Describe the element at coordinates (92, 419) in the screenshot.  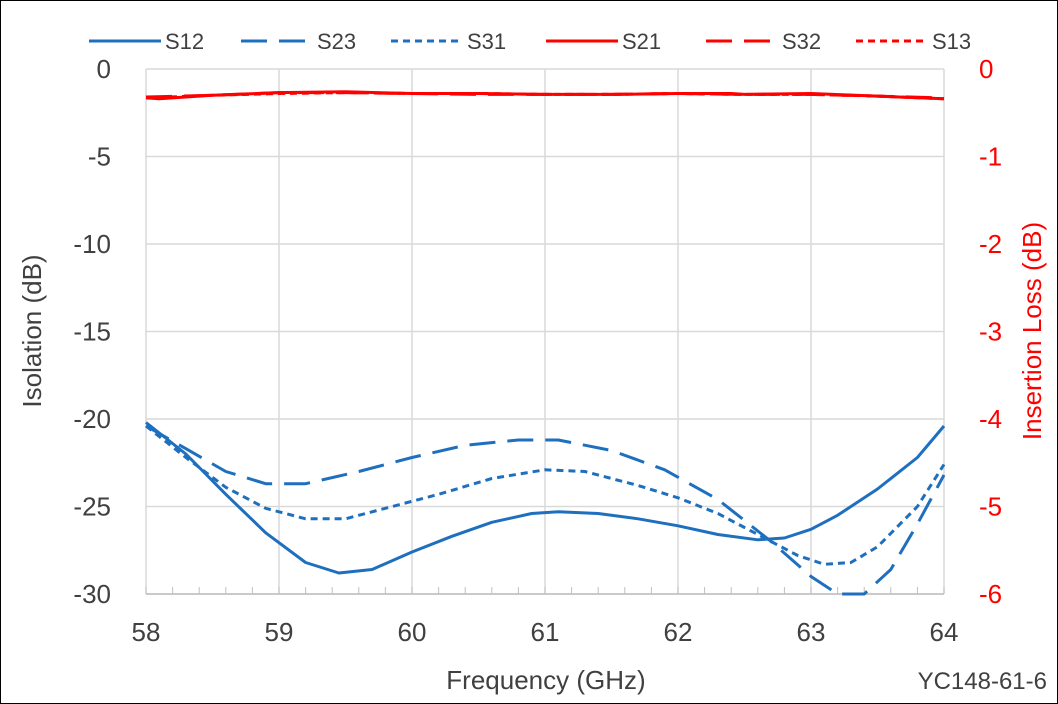
I see `y-tick-label: -20` at that location.